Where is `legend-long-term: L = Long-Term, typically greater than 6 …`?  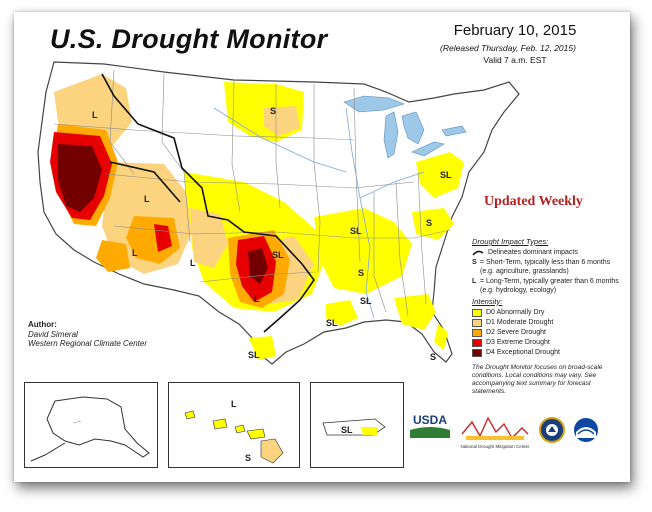 legend-long-term: L = Long-Term, typically greater than 6 … is located at coordinates (545, 286).